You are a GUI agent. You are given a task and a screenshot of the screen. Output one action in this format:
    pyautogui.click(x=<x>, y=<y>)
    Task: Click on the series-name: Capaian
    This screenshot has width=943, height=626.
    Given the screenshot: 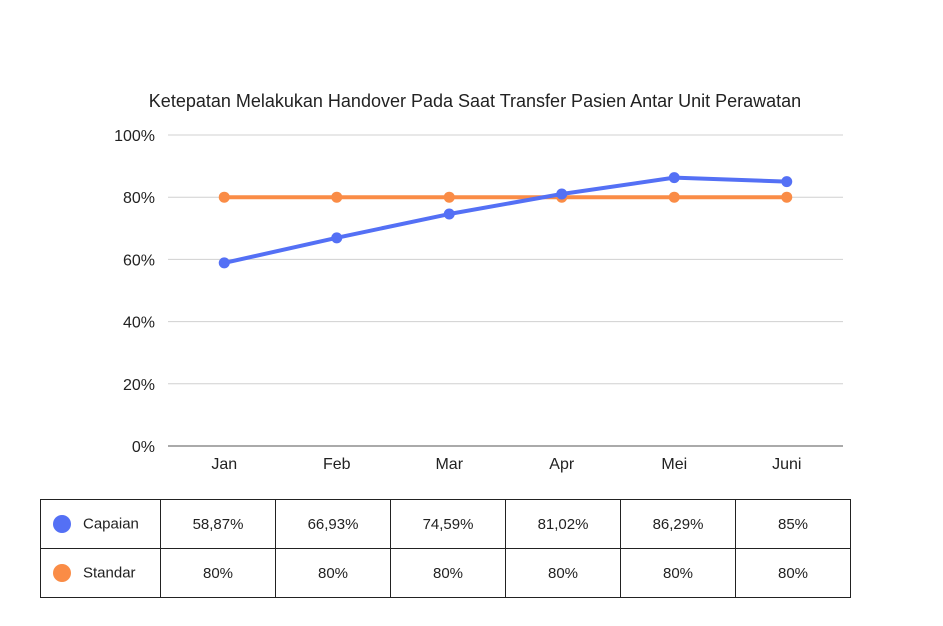 What is the action you would take?
    pyautogui.click(x=111, y=524)
    